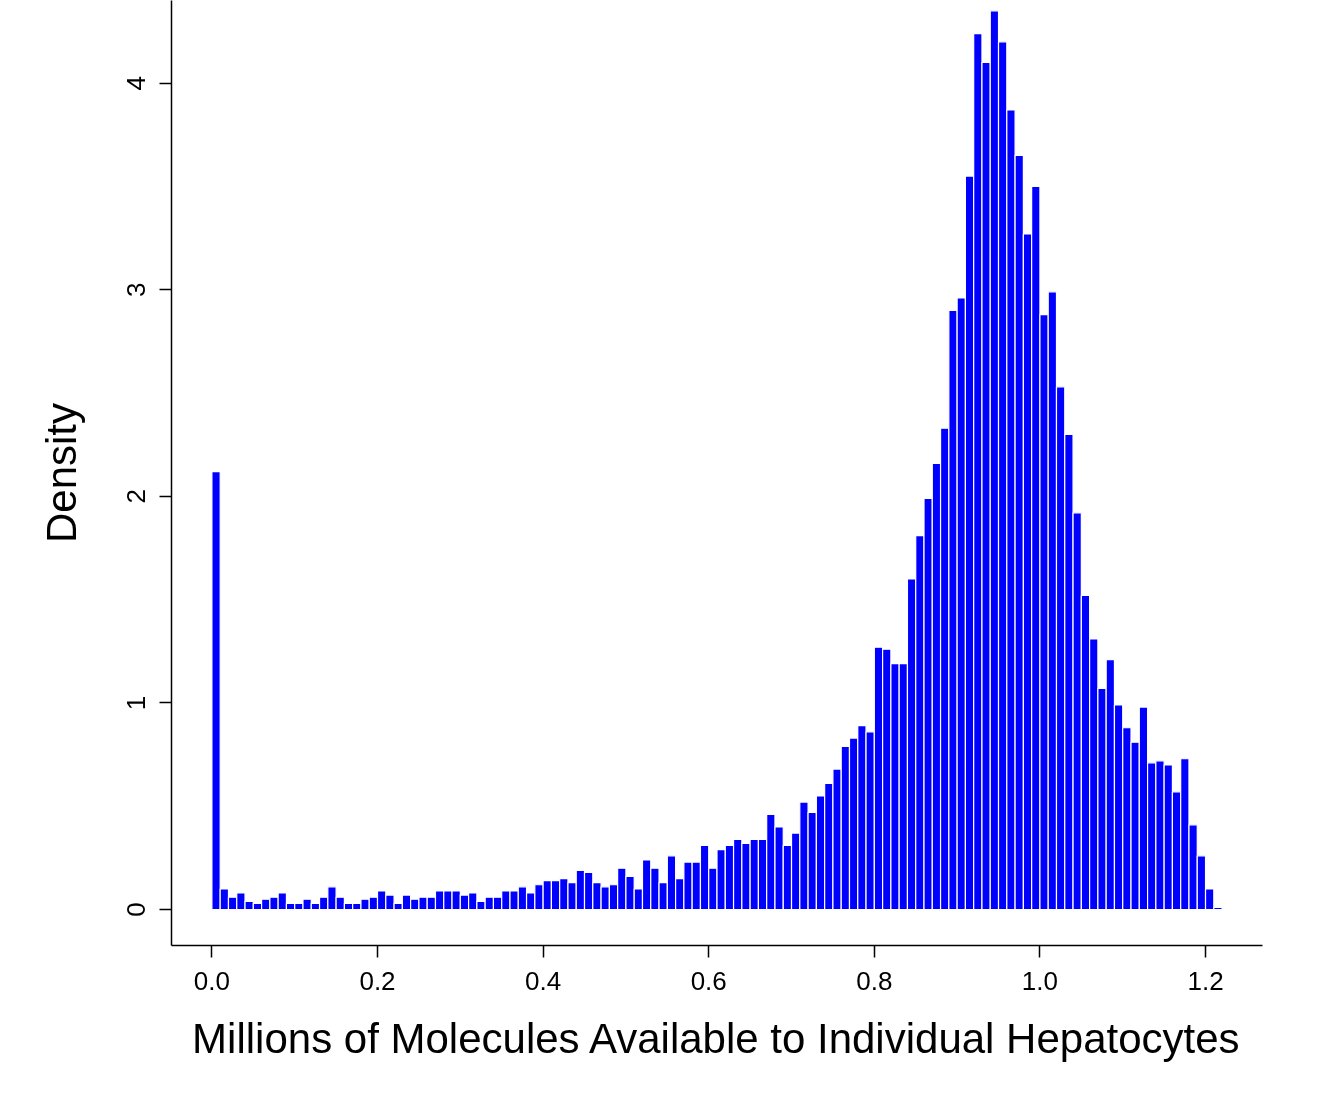 This screenshot has width=1322, height=1097. Describe the element at coordinates (136, 496) in the screenshot. I see `y-tick-label: 2` at that location.